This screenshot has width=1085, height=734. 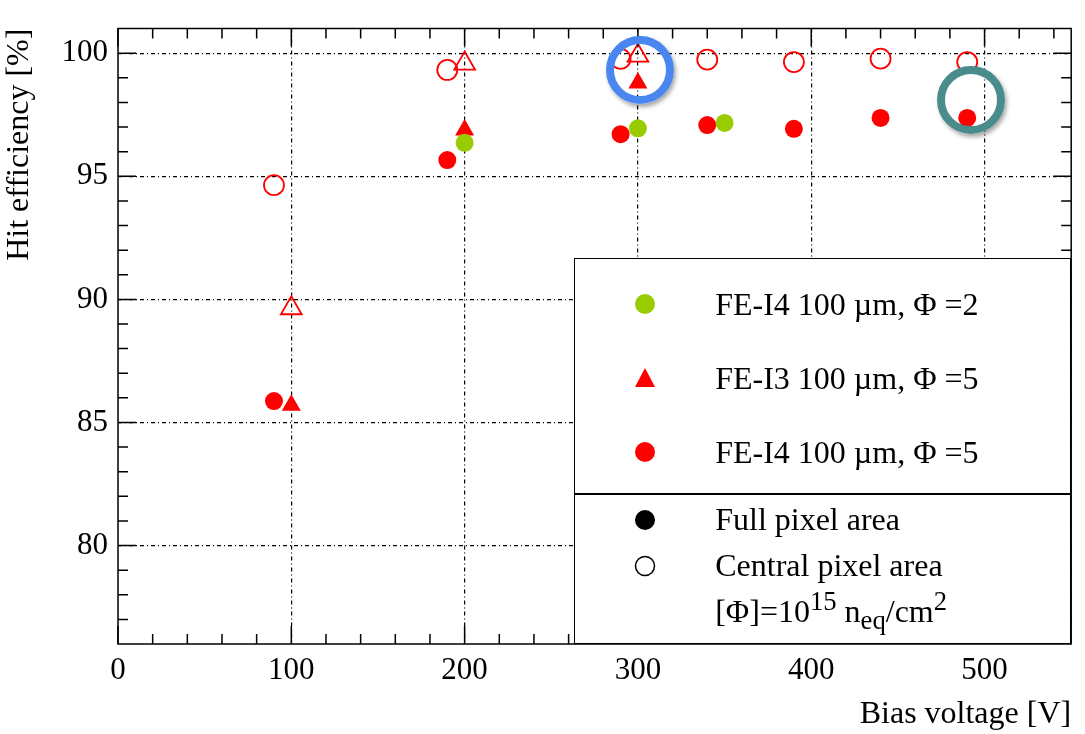 I want to click on x-tick-label: 300, so click(x=638, y=668).